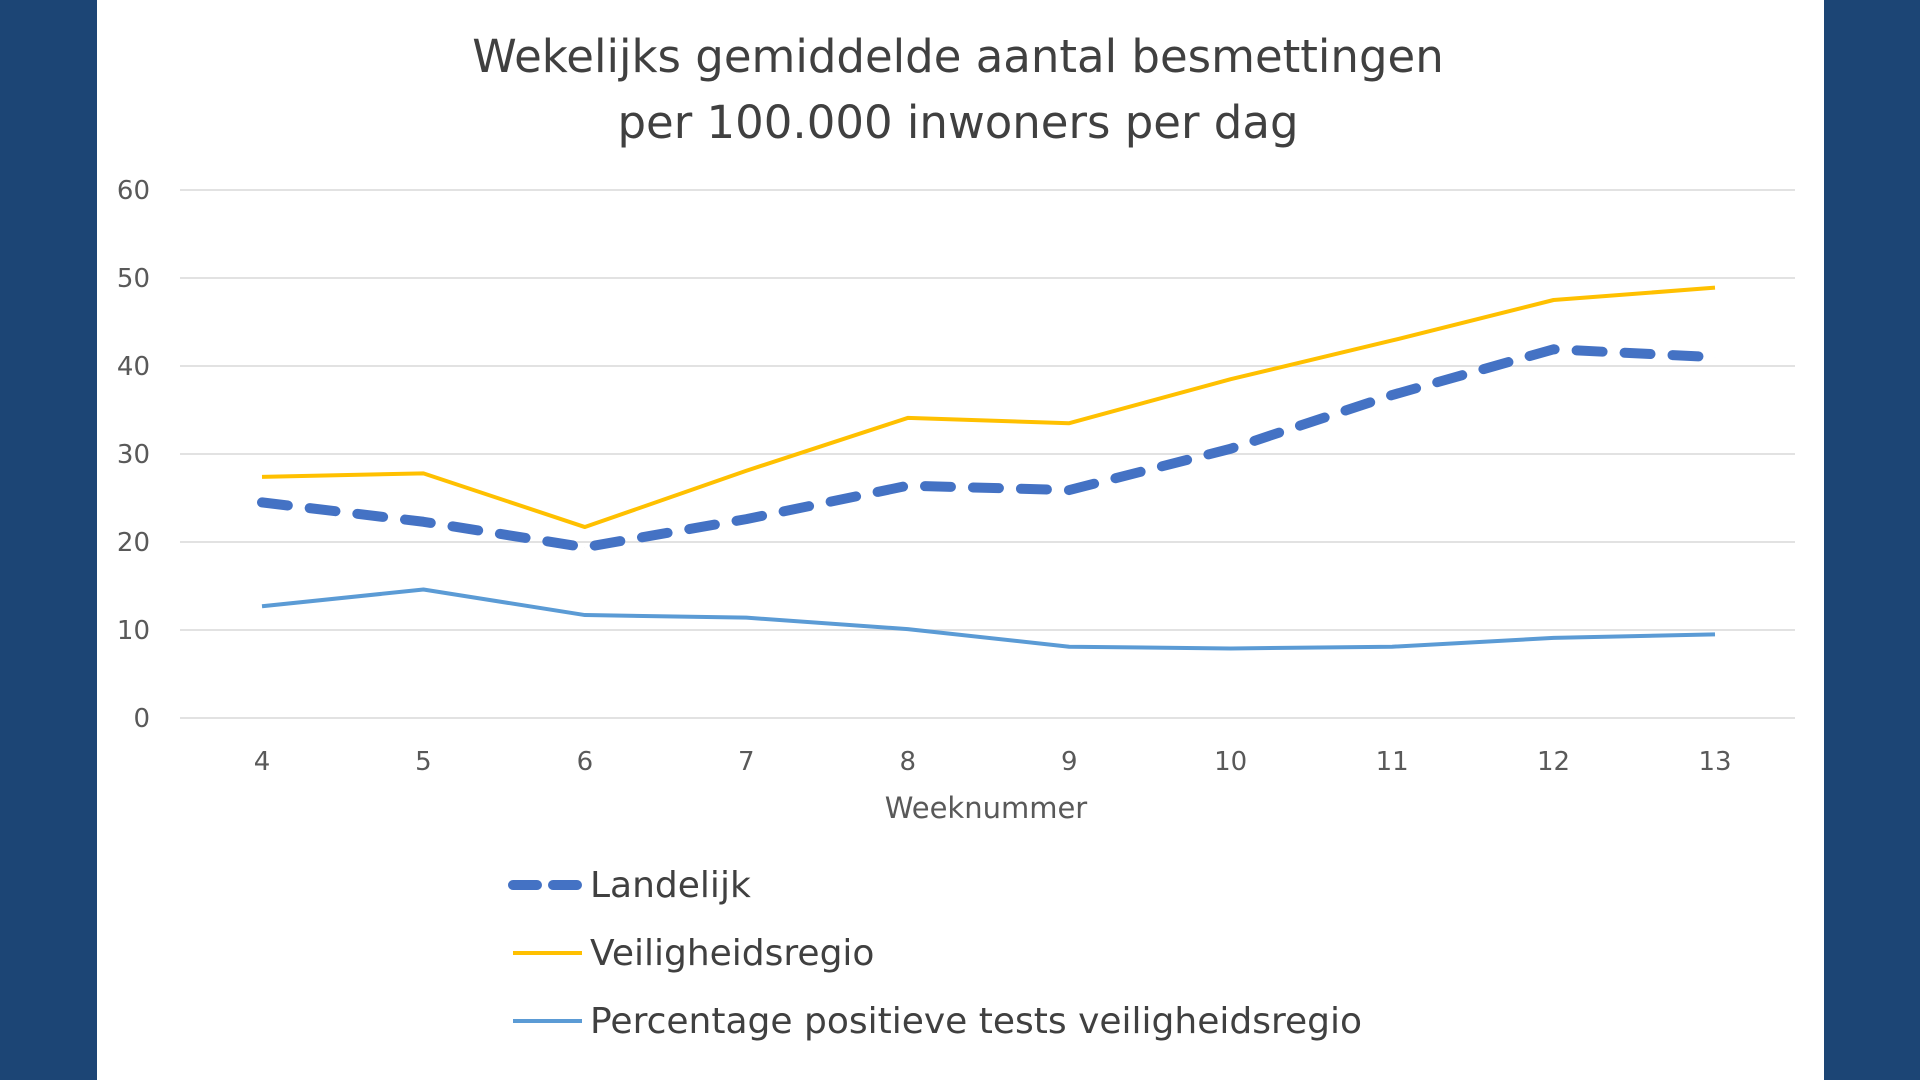  I want to click on legend-label: Veiligheidsregio, so click(732, 953).